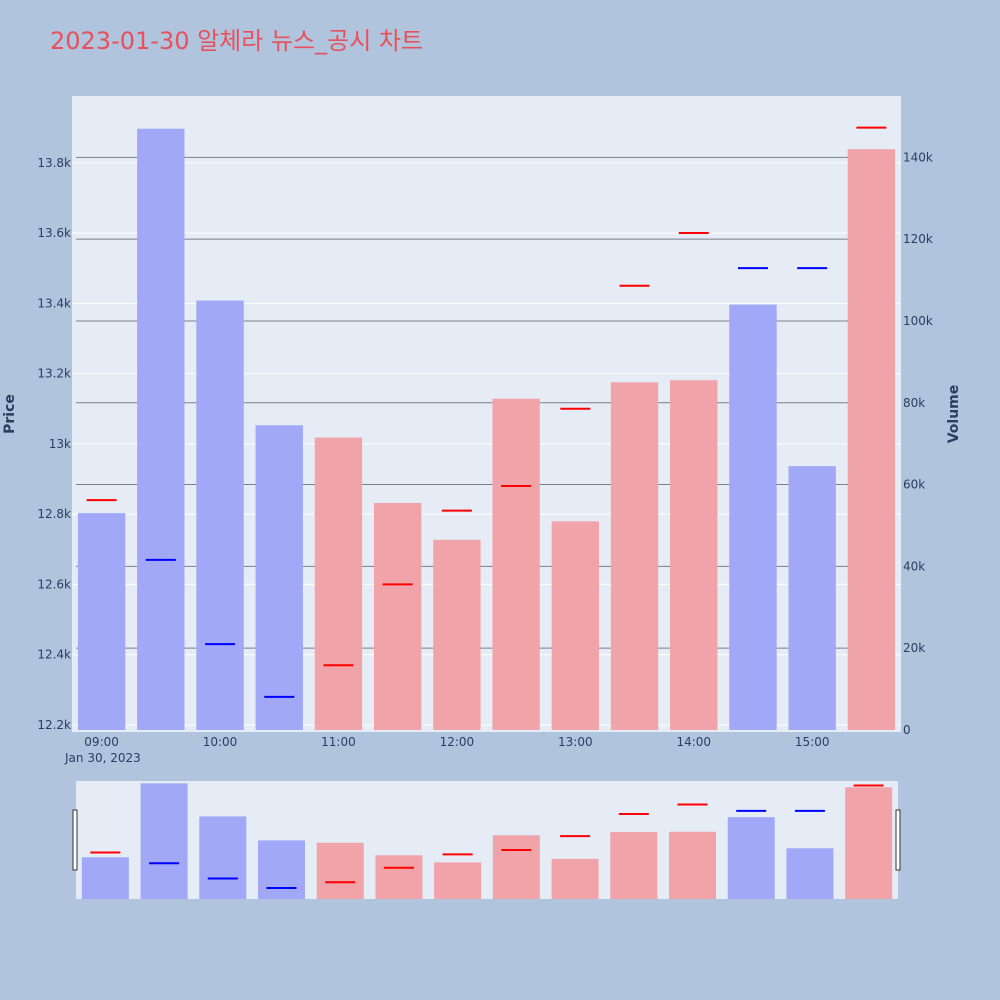 The width and height of the screenshot is (1000, 1000). Describe the element at coordinates (918, 157) in the screenshot. I see `volume-tick-label: 140k` at that location.